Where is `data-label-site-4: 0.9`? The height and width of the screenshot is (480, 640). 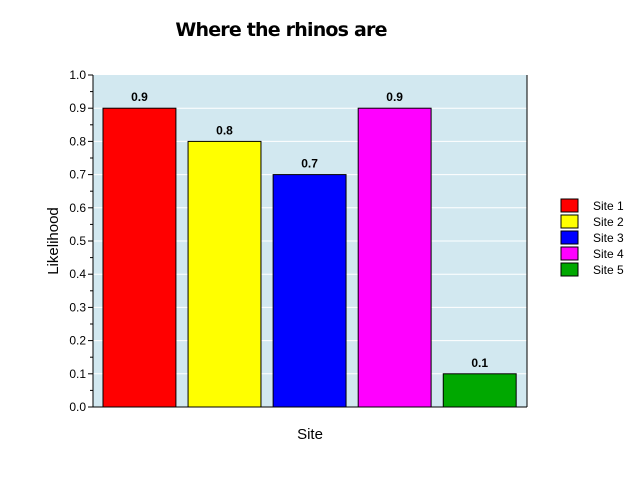 data-label-site-4: 0.9 is located at coordinates (394, 97).